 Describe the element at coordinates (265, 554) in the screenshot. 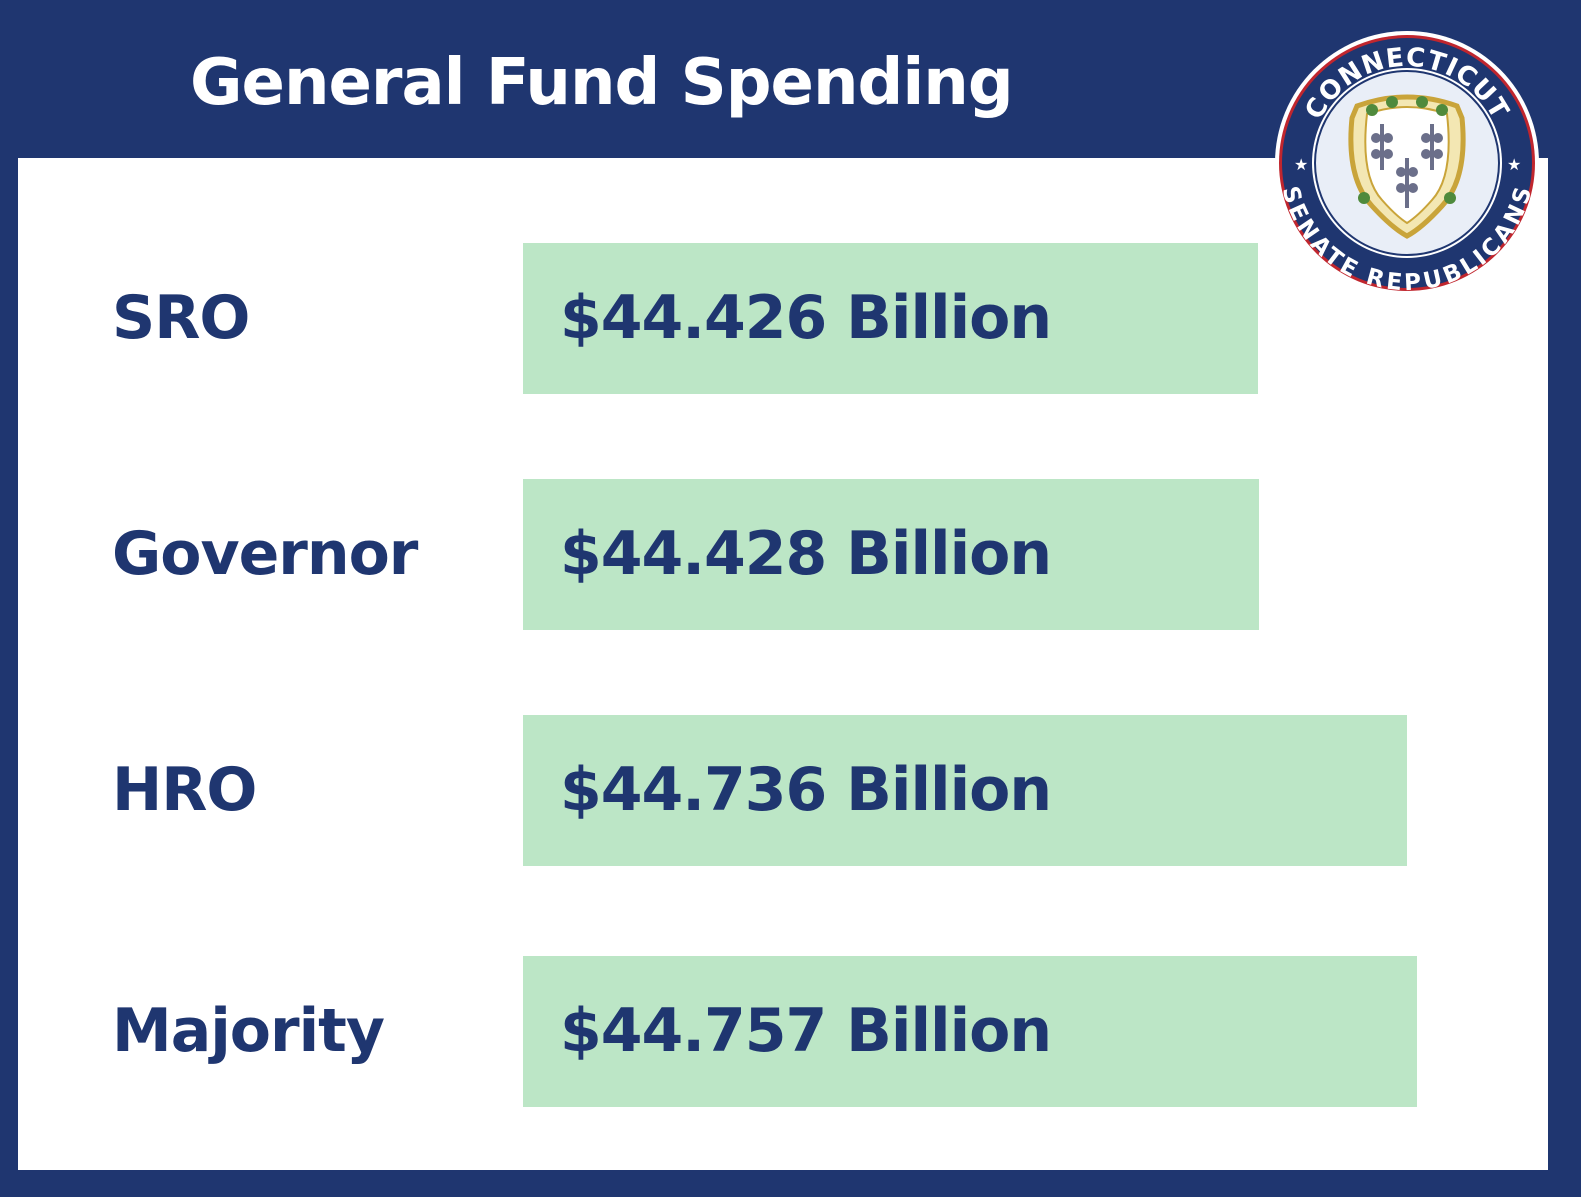

I see `category-label: Governor` at that location.